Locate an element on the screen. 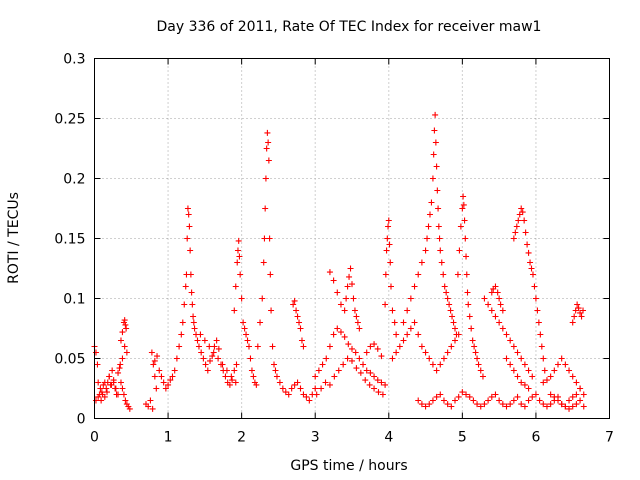 Image resolution: width=640 pixels, height=480 pixels. y-tick-label: 0.2 is located at coordinates (74, 180).